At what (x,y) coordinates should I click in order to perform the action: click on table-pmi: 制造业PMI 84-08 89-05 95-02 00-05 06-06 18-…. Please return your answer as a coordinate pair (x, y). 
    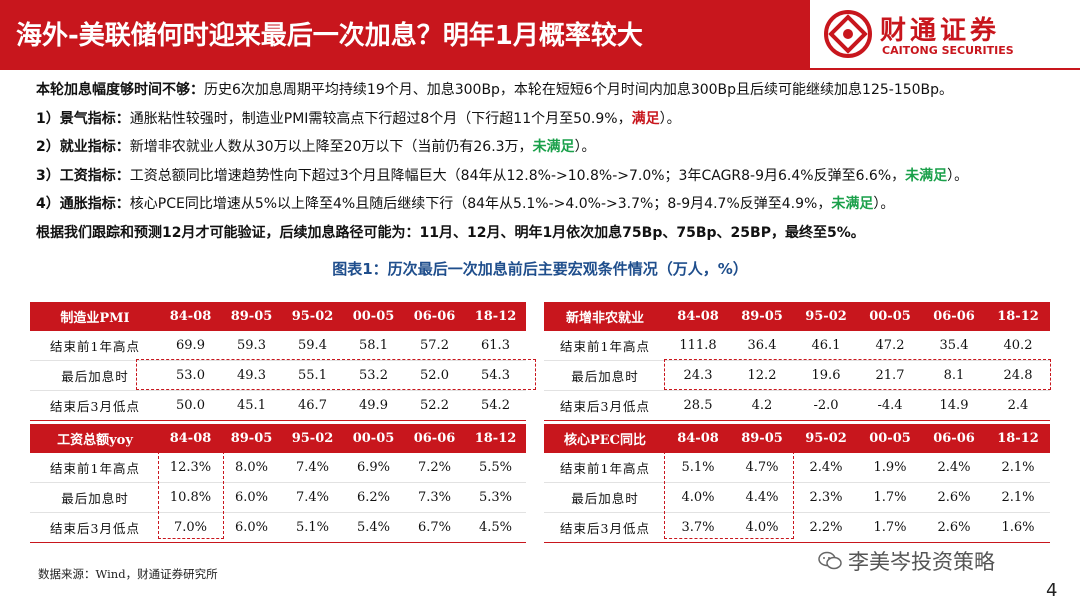
    Looking at the image, I should click on (278, 361).